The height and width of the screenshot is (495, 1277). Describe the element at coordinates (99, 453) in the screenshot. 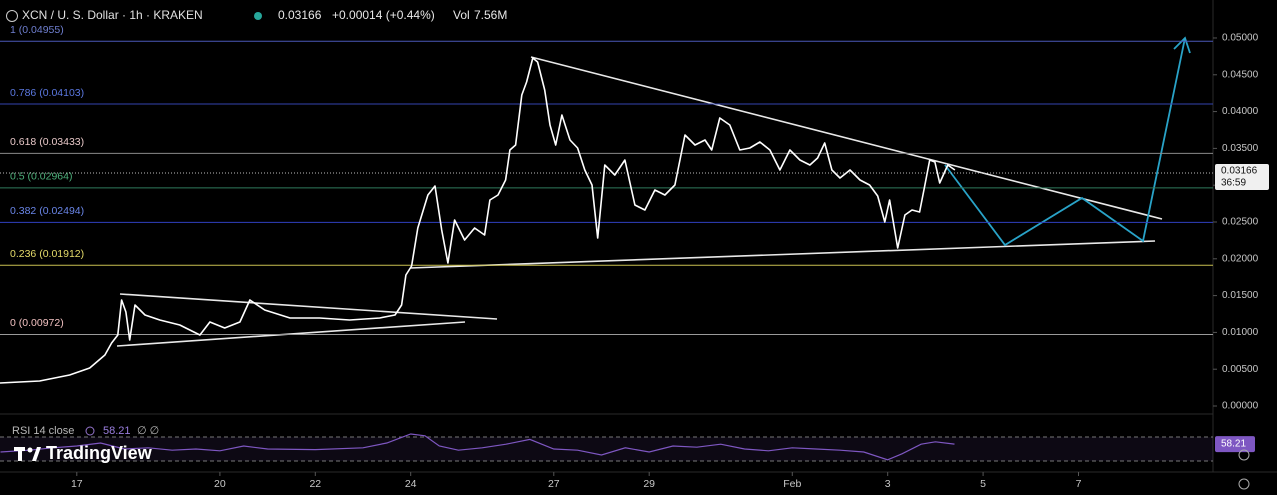

I see `logo-text: TradingView` at that location.